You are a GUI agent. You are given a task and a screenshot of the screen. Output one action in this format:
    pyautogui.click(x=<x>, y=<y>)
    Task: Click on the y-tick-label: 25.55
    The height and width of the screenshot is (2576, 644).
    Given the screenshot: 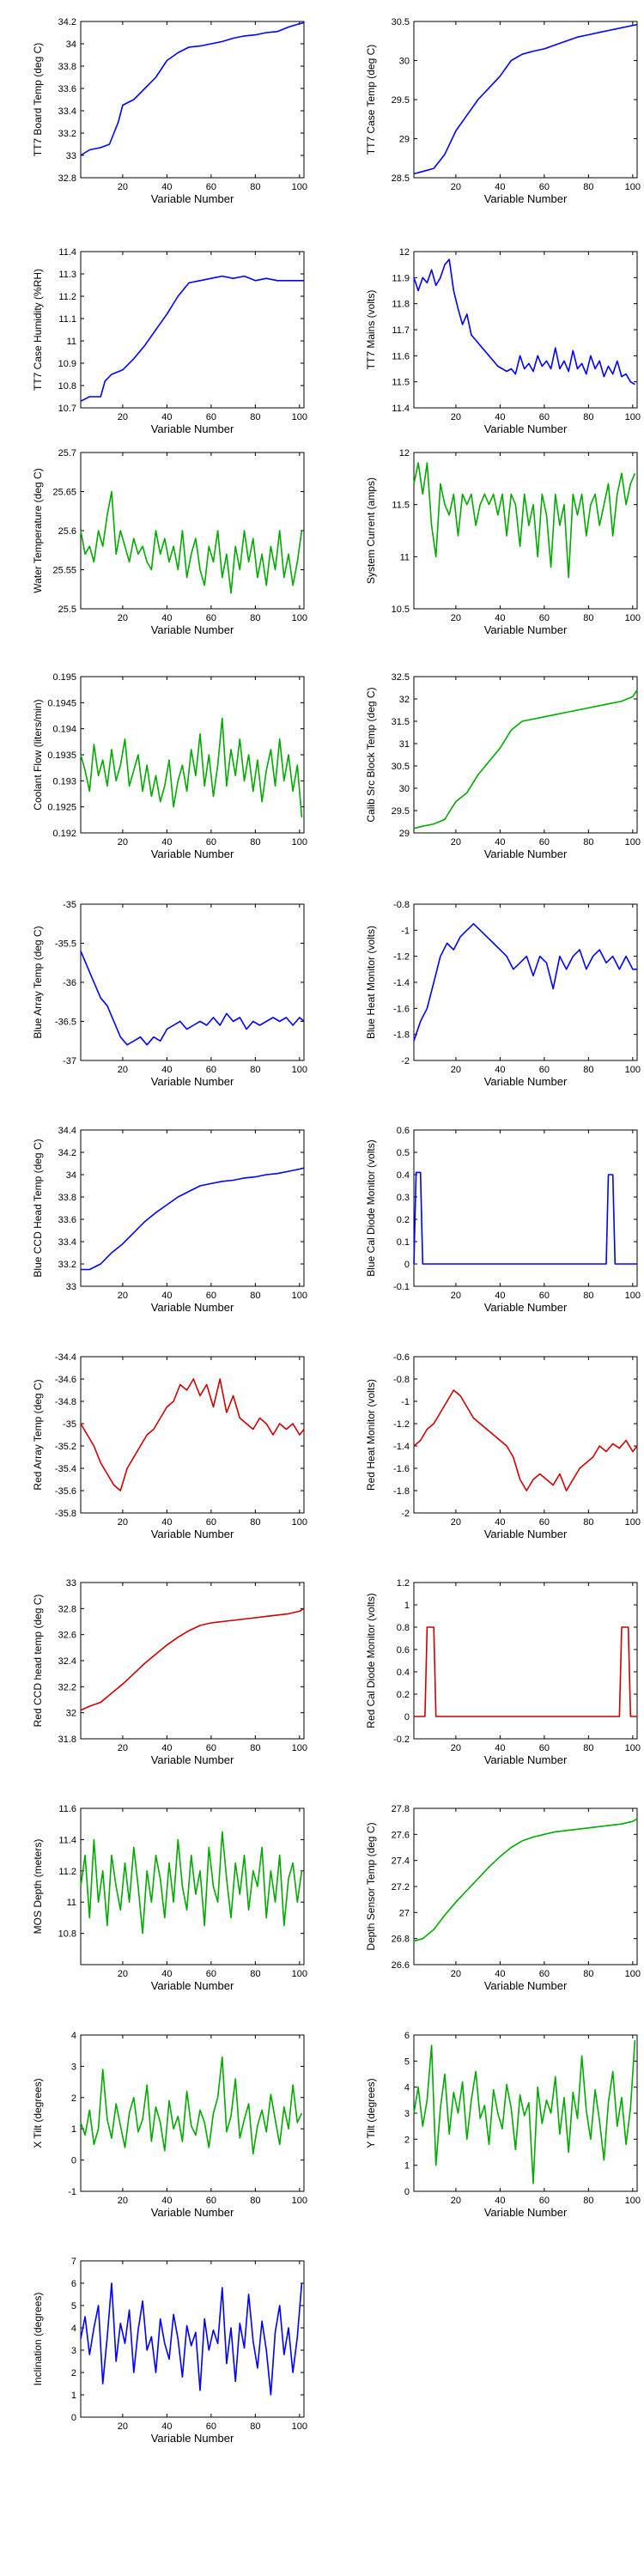 What is the action you would take?
    pyautogui.click(x=64, y=571)
    